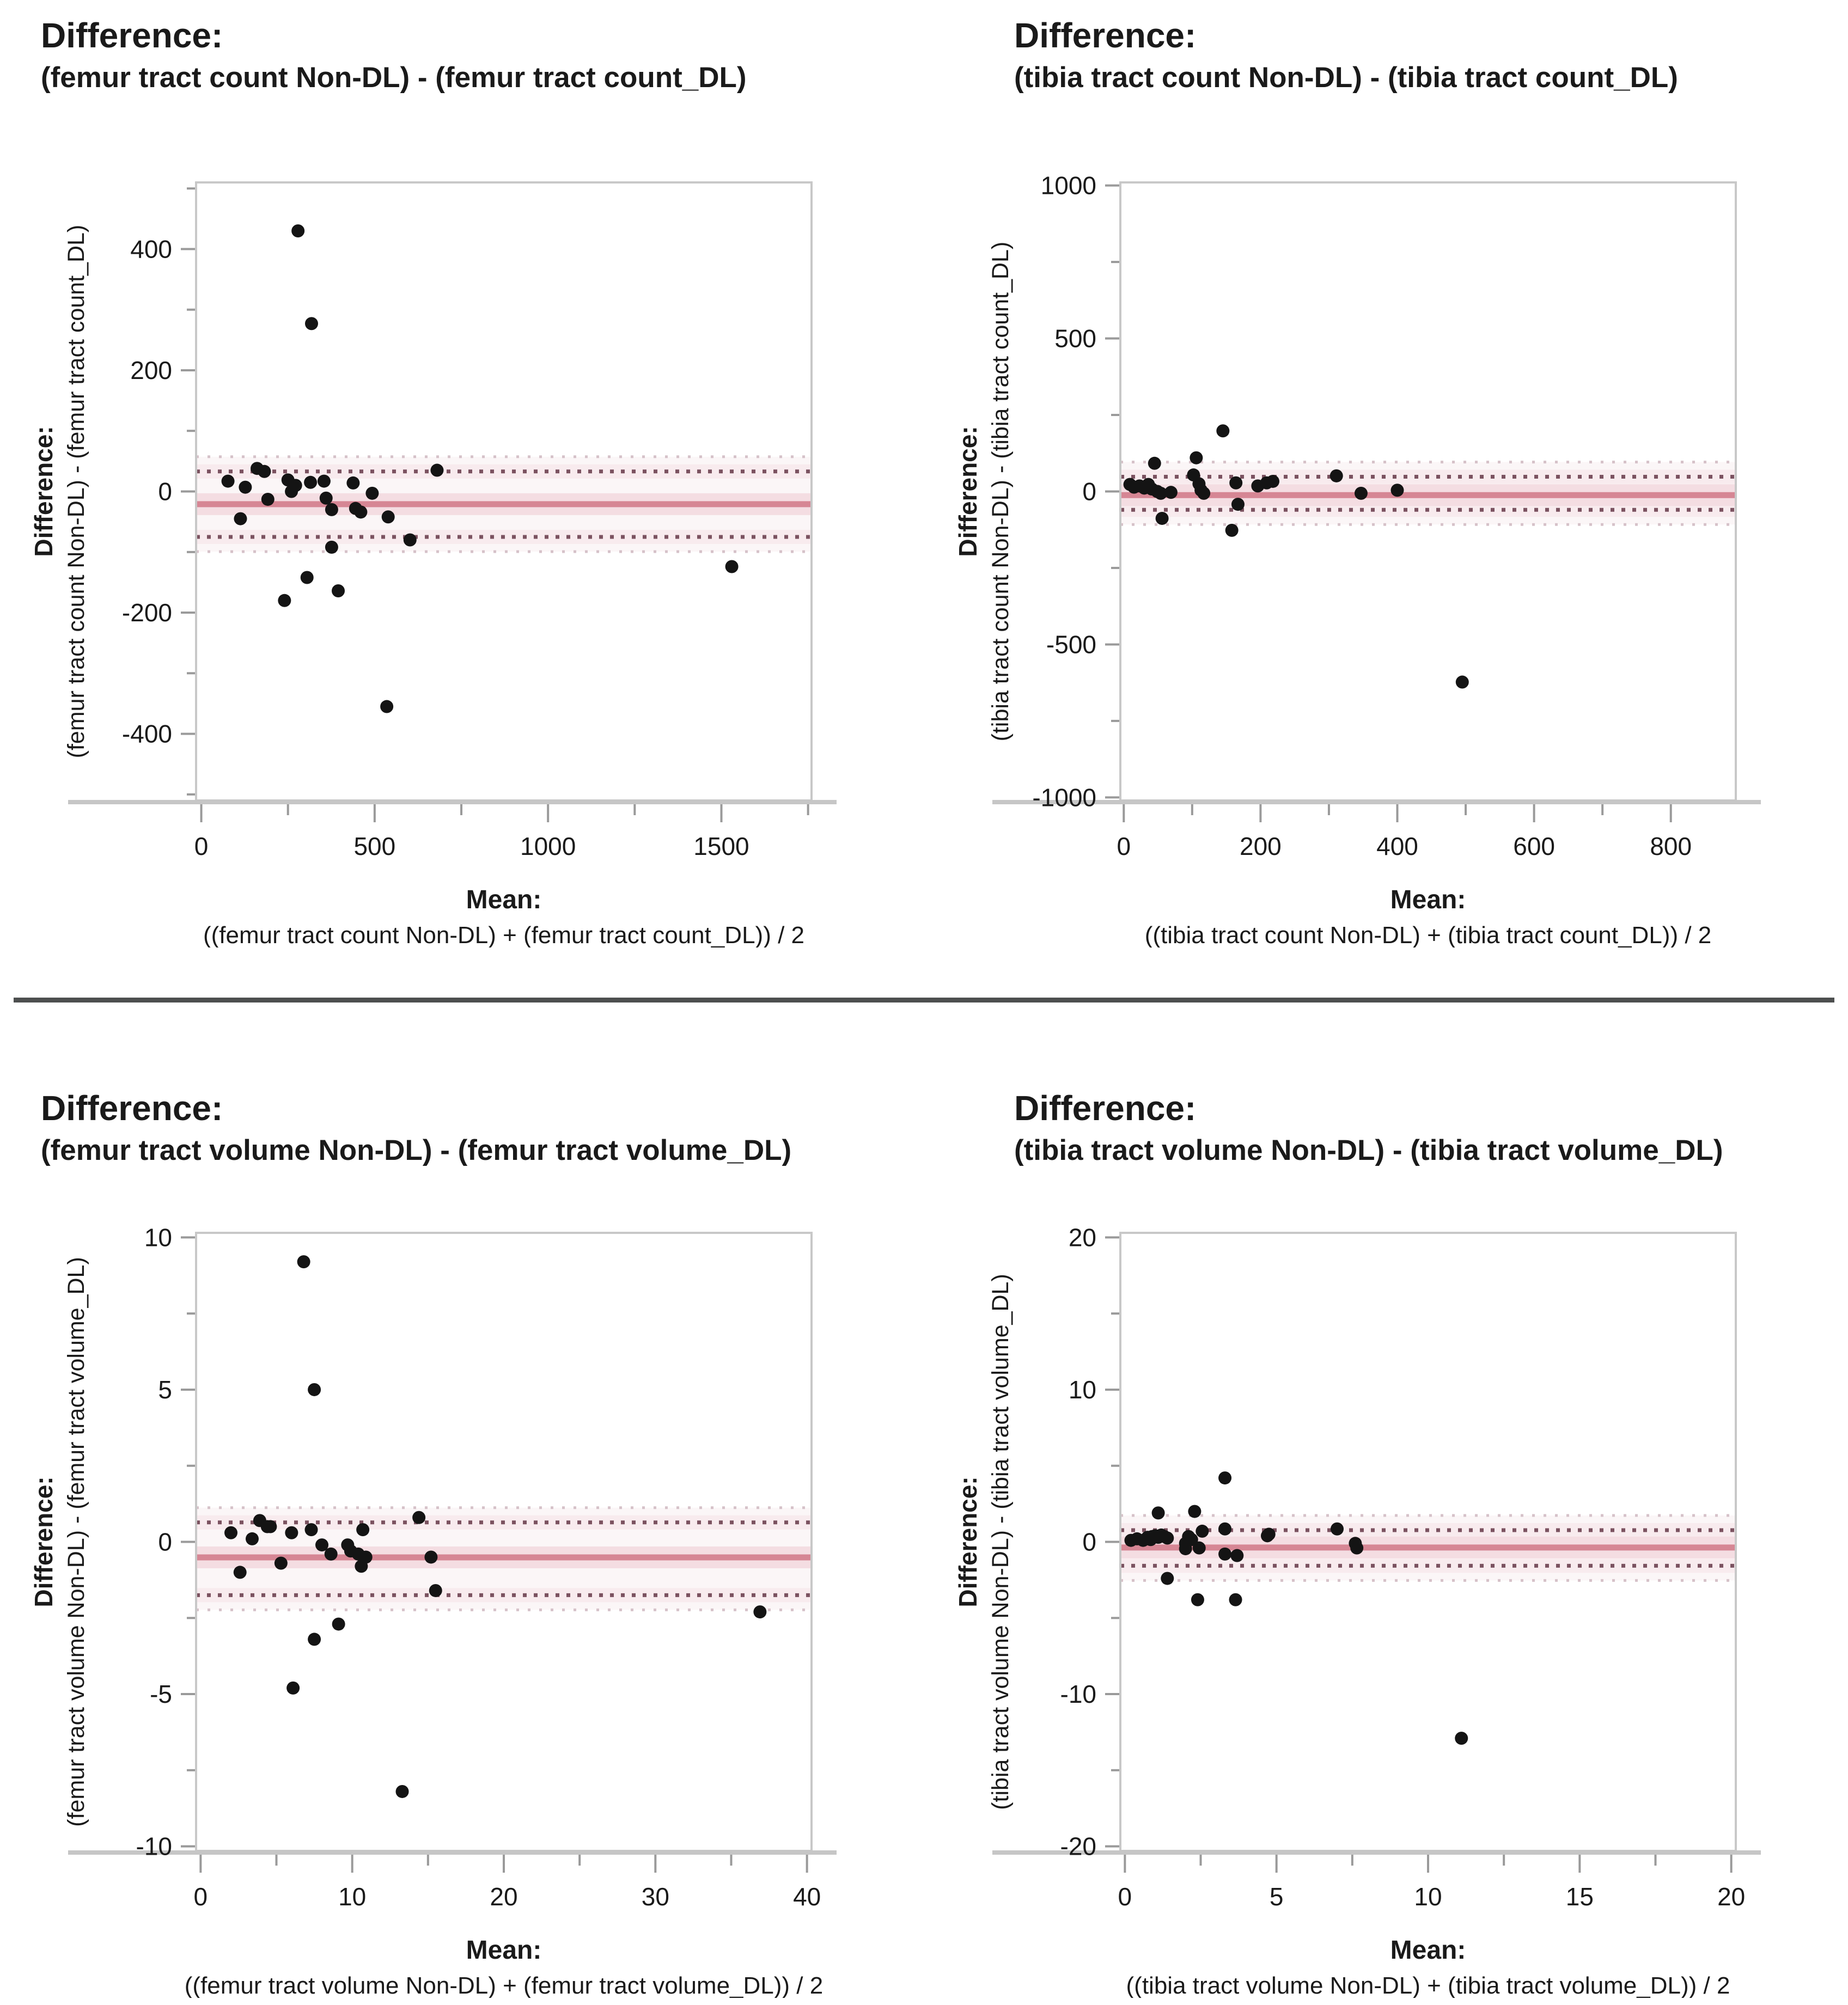 This screenshot has width=1848, height=2005. What do you see at coordinates (147, 734) in the screenshot?
I see `y-tick-label: -400` at bounding box center [147, 734].